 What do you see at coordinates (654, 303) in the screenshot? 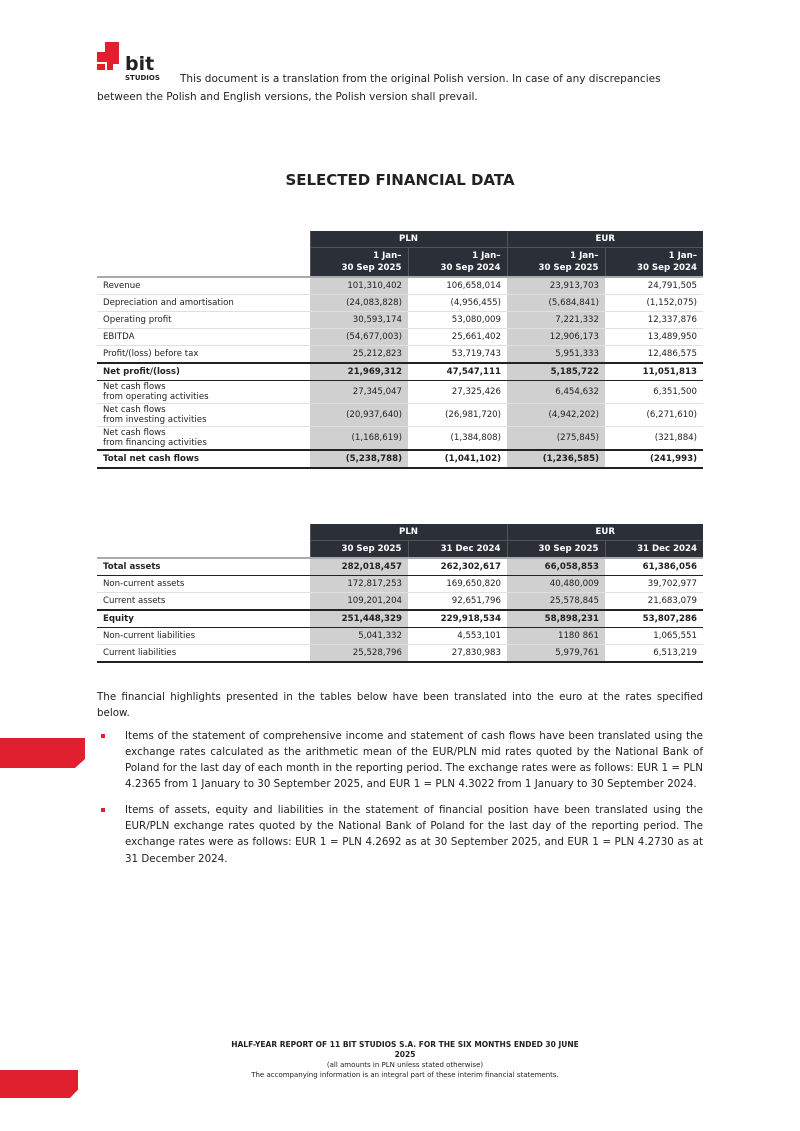
I see `cell-value: (1,152,075)` at bounding box center [654, 303].